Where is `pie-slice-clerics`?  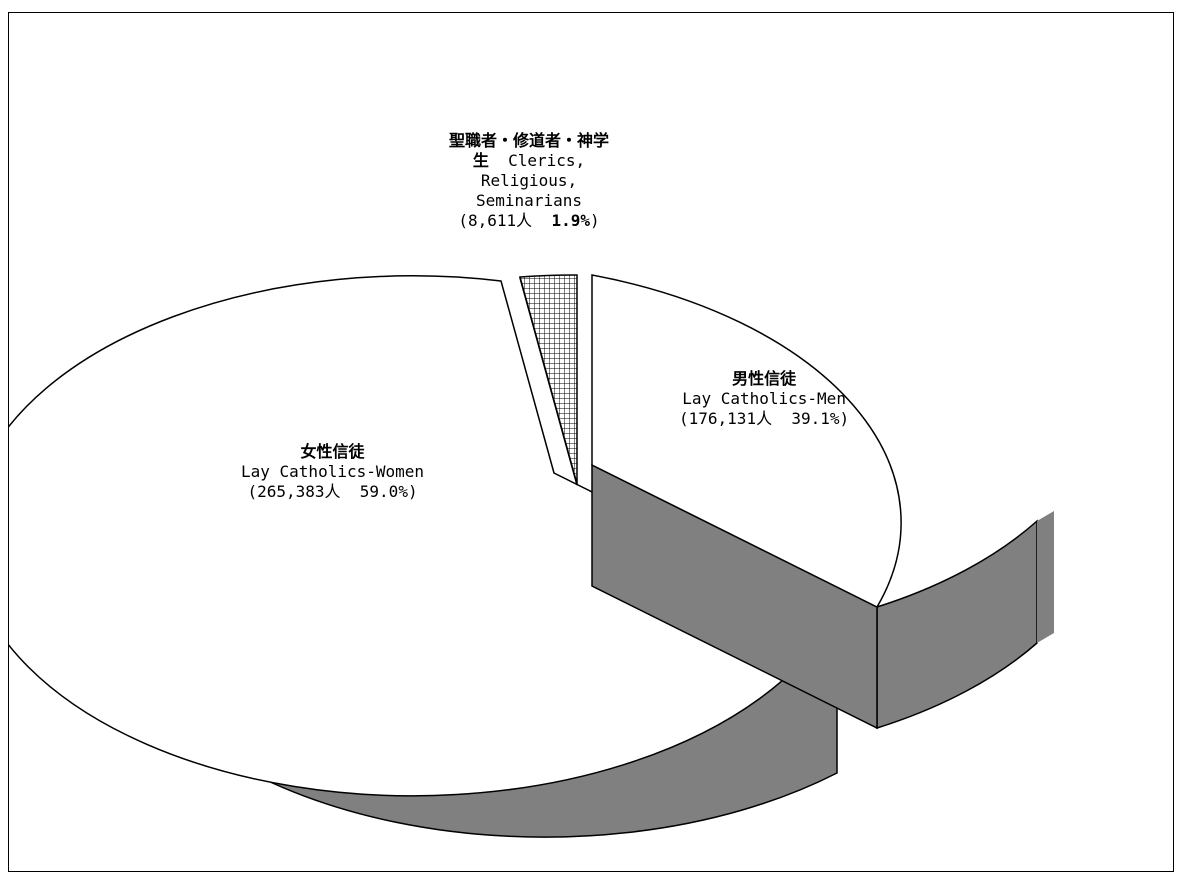
pie-slice-clerics is located at coordinates (548, 380).